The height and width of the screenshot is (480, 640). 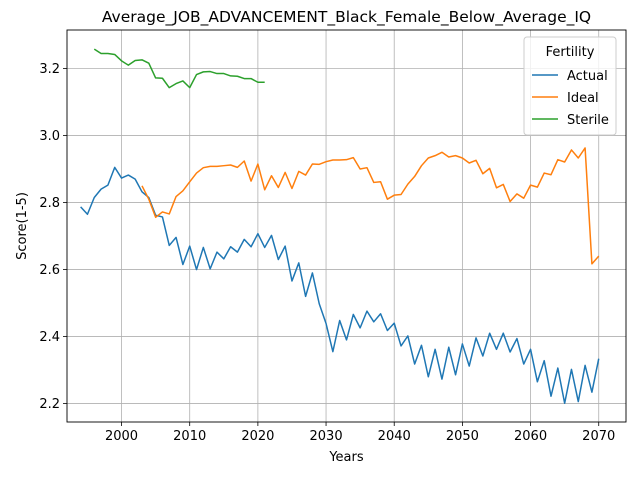 I want to click on y-tick-label: 2.2, so click(x=49, y=404).